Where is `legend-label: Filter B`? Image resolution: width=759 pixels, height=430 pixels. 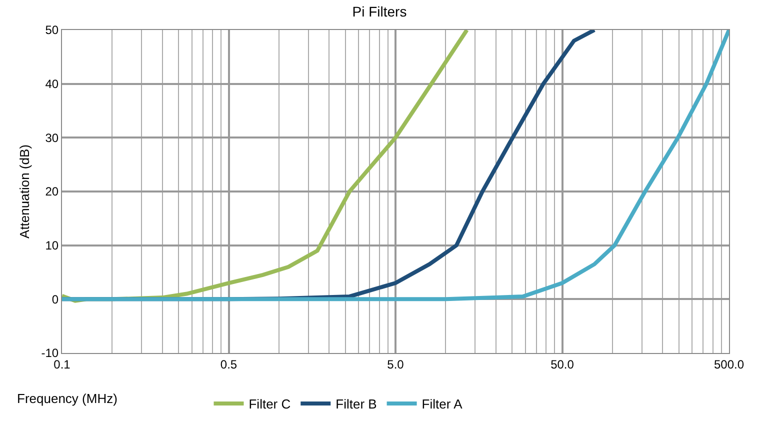 legend-label: Filter B is located at coordinates (356, 404).